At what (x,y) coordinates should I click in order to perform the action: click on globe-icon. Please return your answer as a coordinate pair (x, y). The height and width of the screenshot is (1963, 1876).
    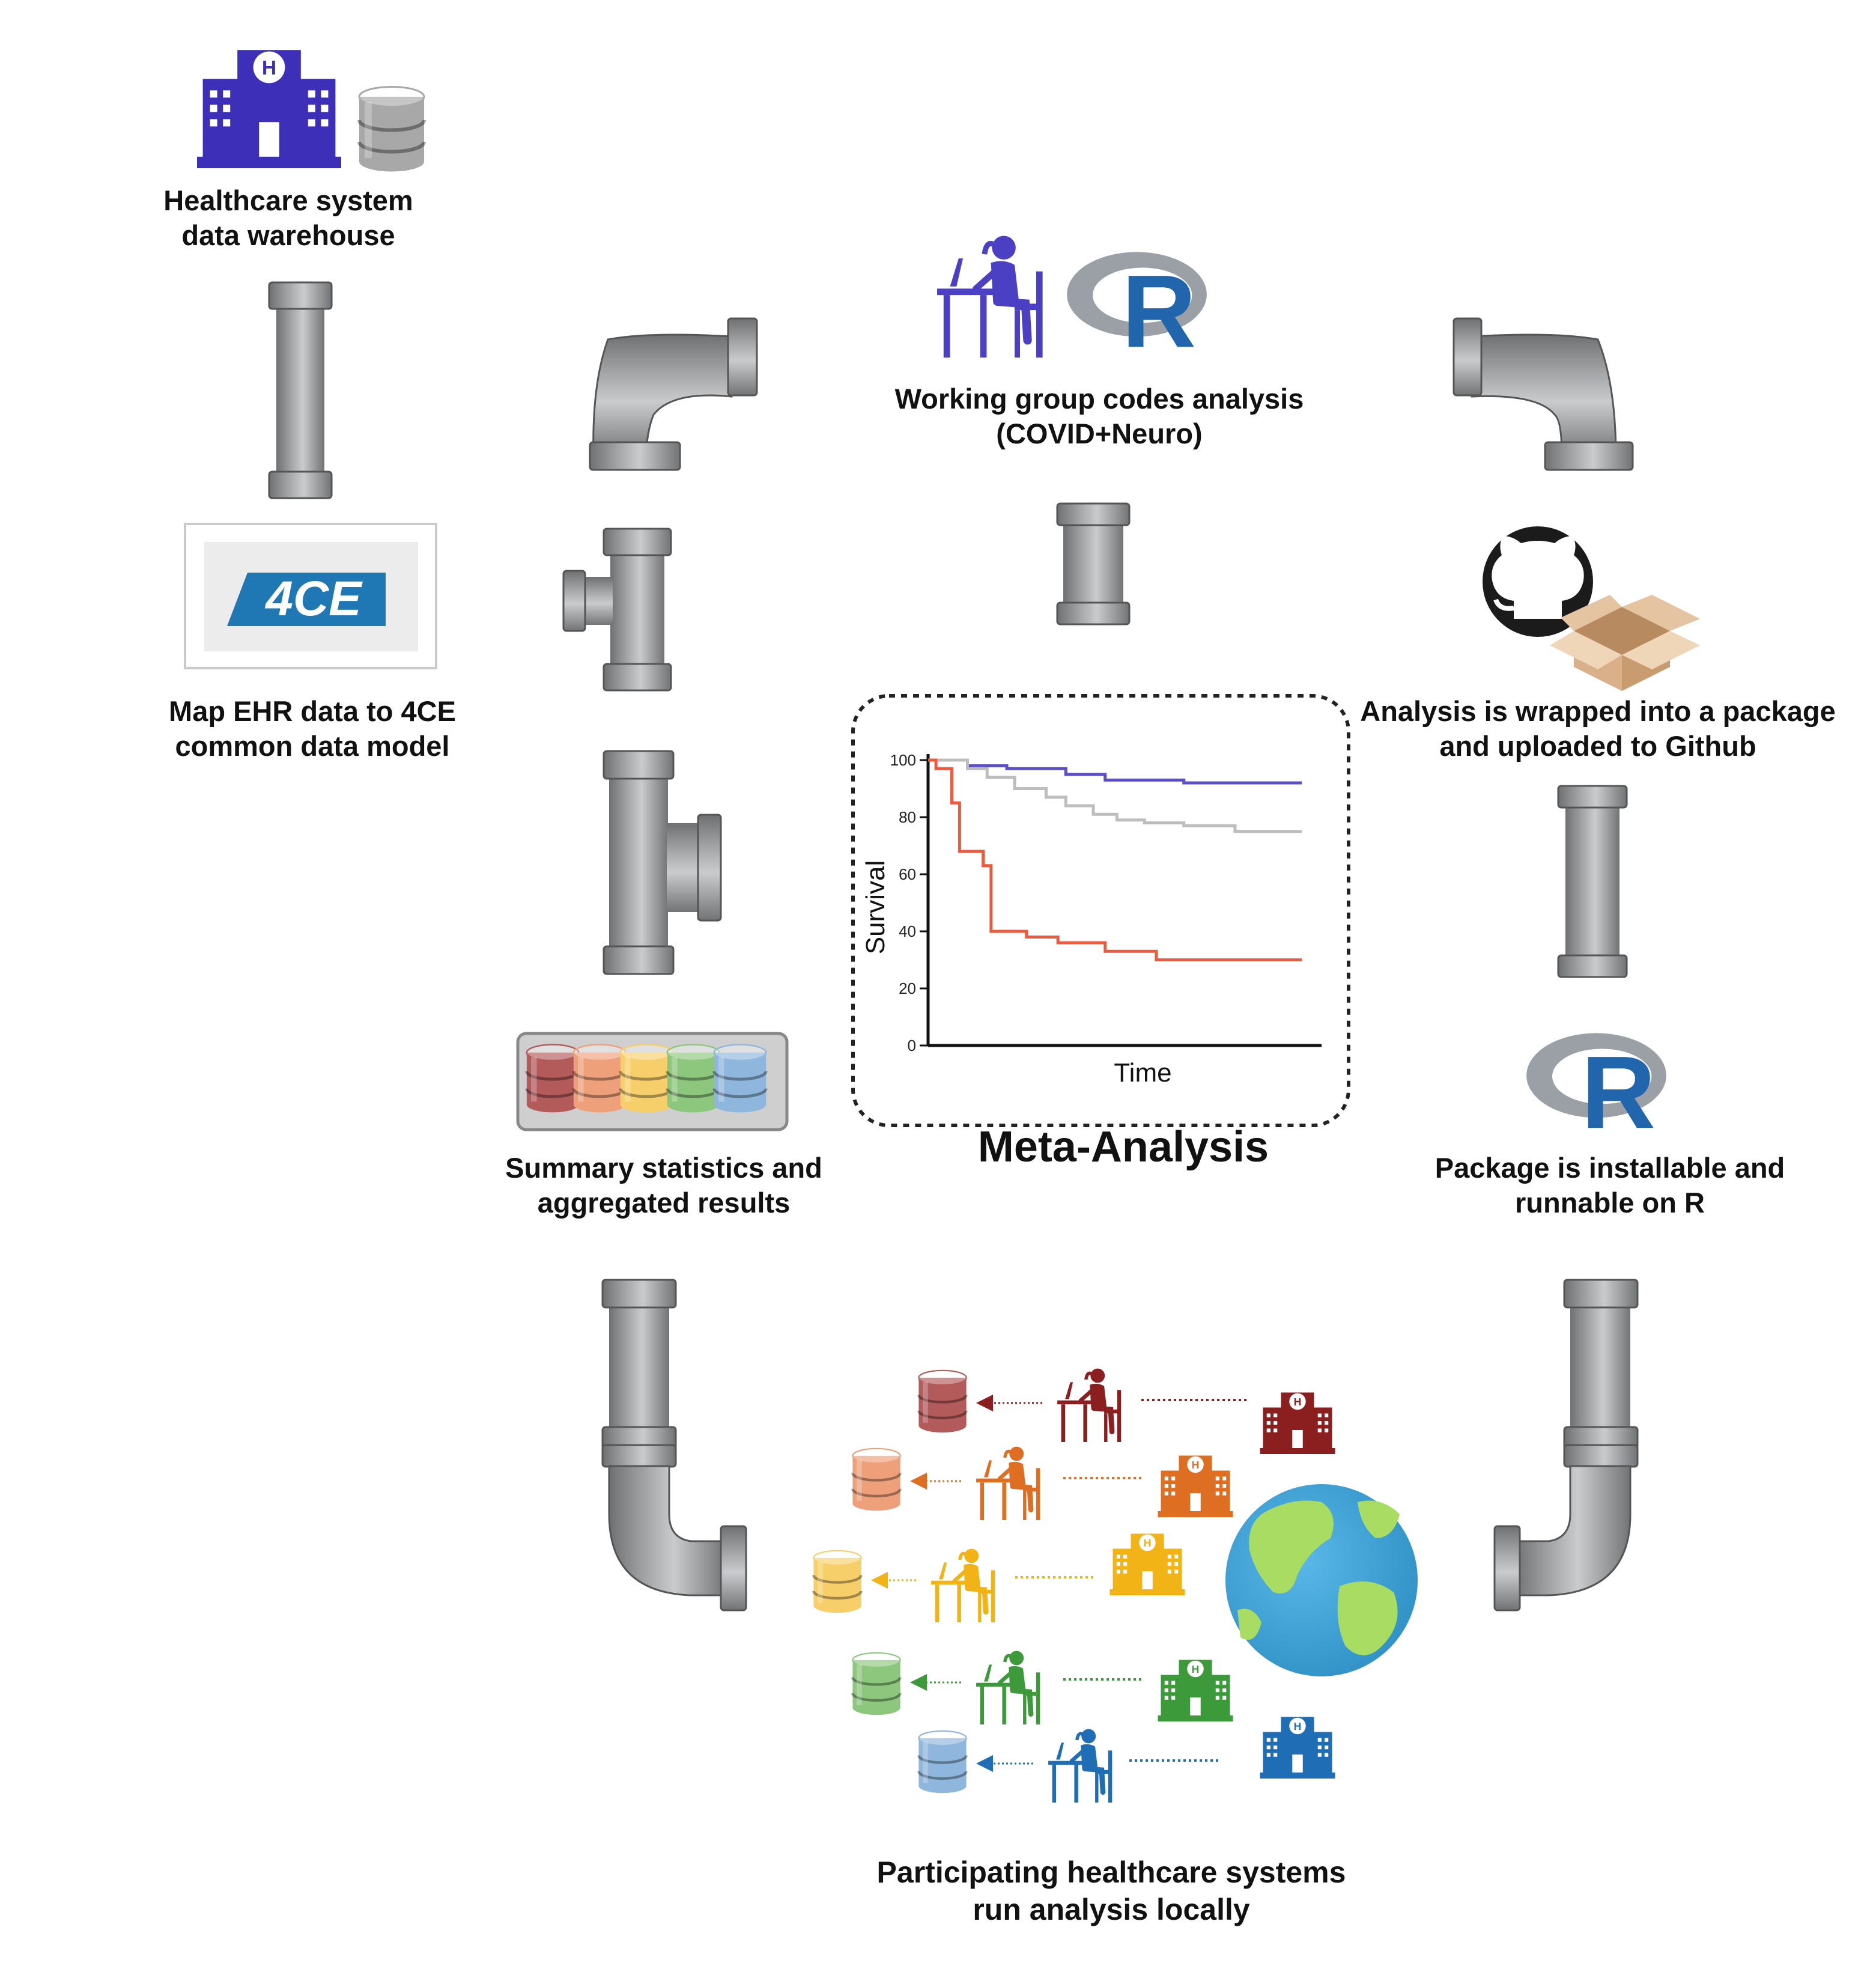
    Looking at the image, I should click on (1322, 1580).